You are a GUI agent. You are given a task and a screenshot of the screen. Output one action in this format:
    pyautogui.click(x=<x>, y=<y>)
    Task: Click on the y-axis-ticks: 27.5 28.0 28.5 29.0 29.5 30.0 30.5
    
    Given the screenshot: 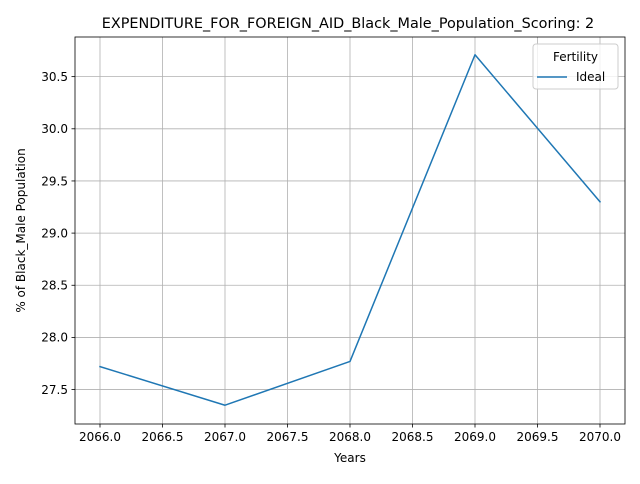 What is the action you would take?
    pyautogui.click(x=58, y=233)
    